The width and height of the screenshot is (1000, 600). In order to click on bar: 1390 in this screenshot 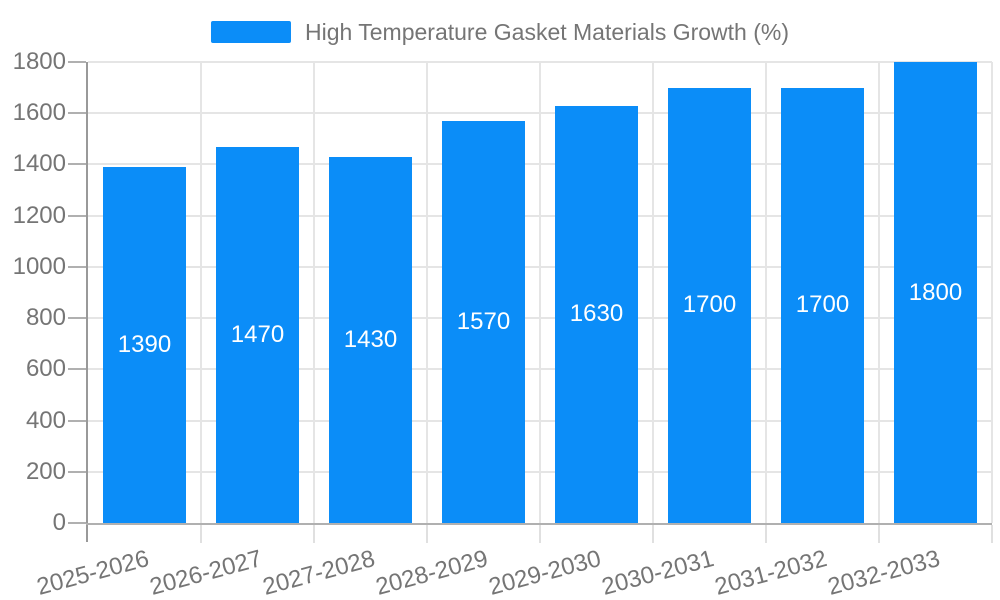, I will do `click(144, 345)`.